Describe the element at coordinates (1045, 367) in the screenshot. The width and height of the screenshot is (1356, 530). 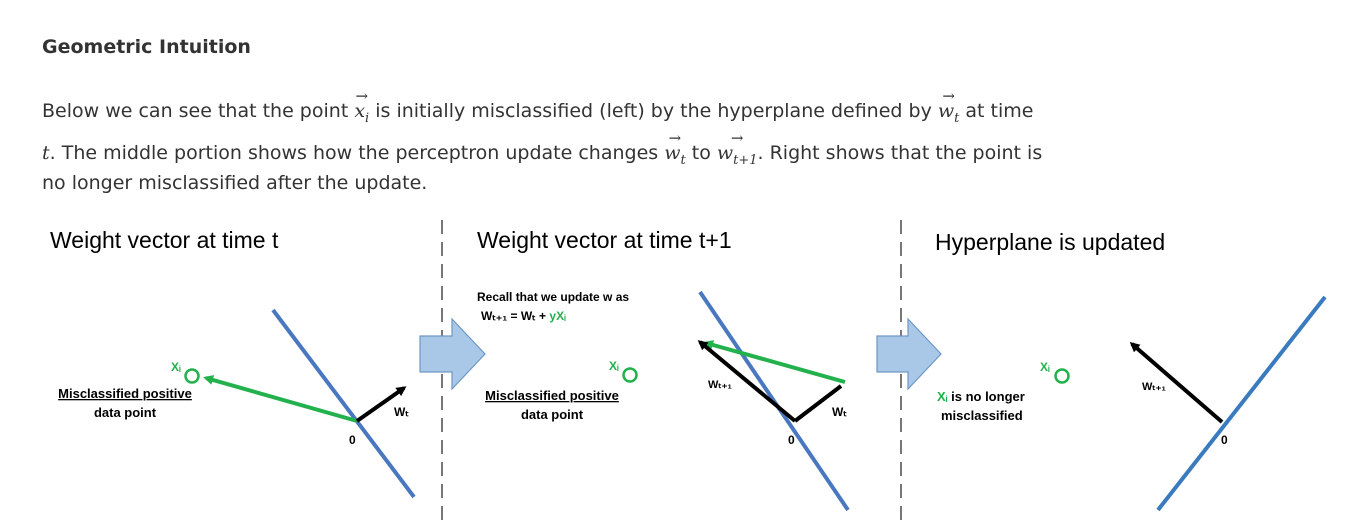
I see `point-label-3: Xᵢ` at that location.